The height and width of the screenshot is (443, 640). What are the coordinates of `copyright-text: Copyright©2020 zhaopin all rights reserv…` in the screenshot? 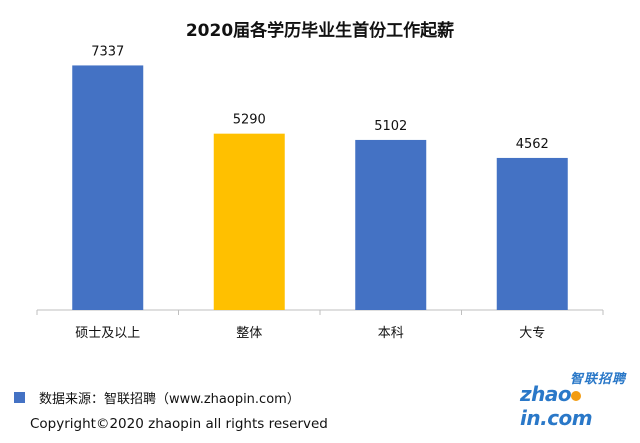 It's located at (179, 424).